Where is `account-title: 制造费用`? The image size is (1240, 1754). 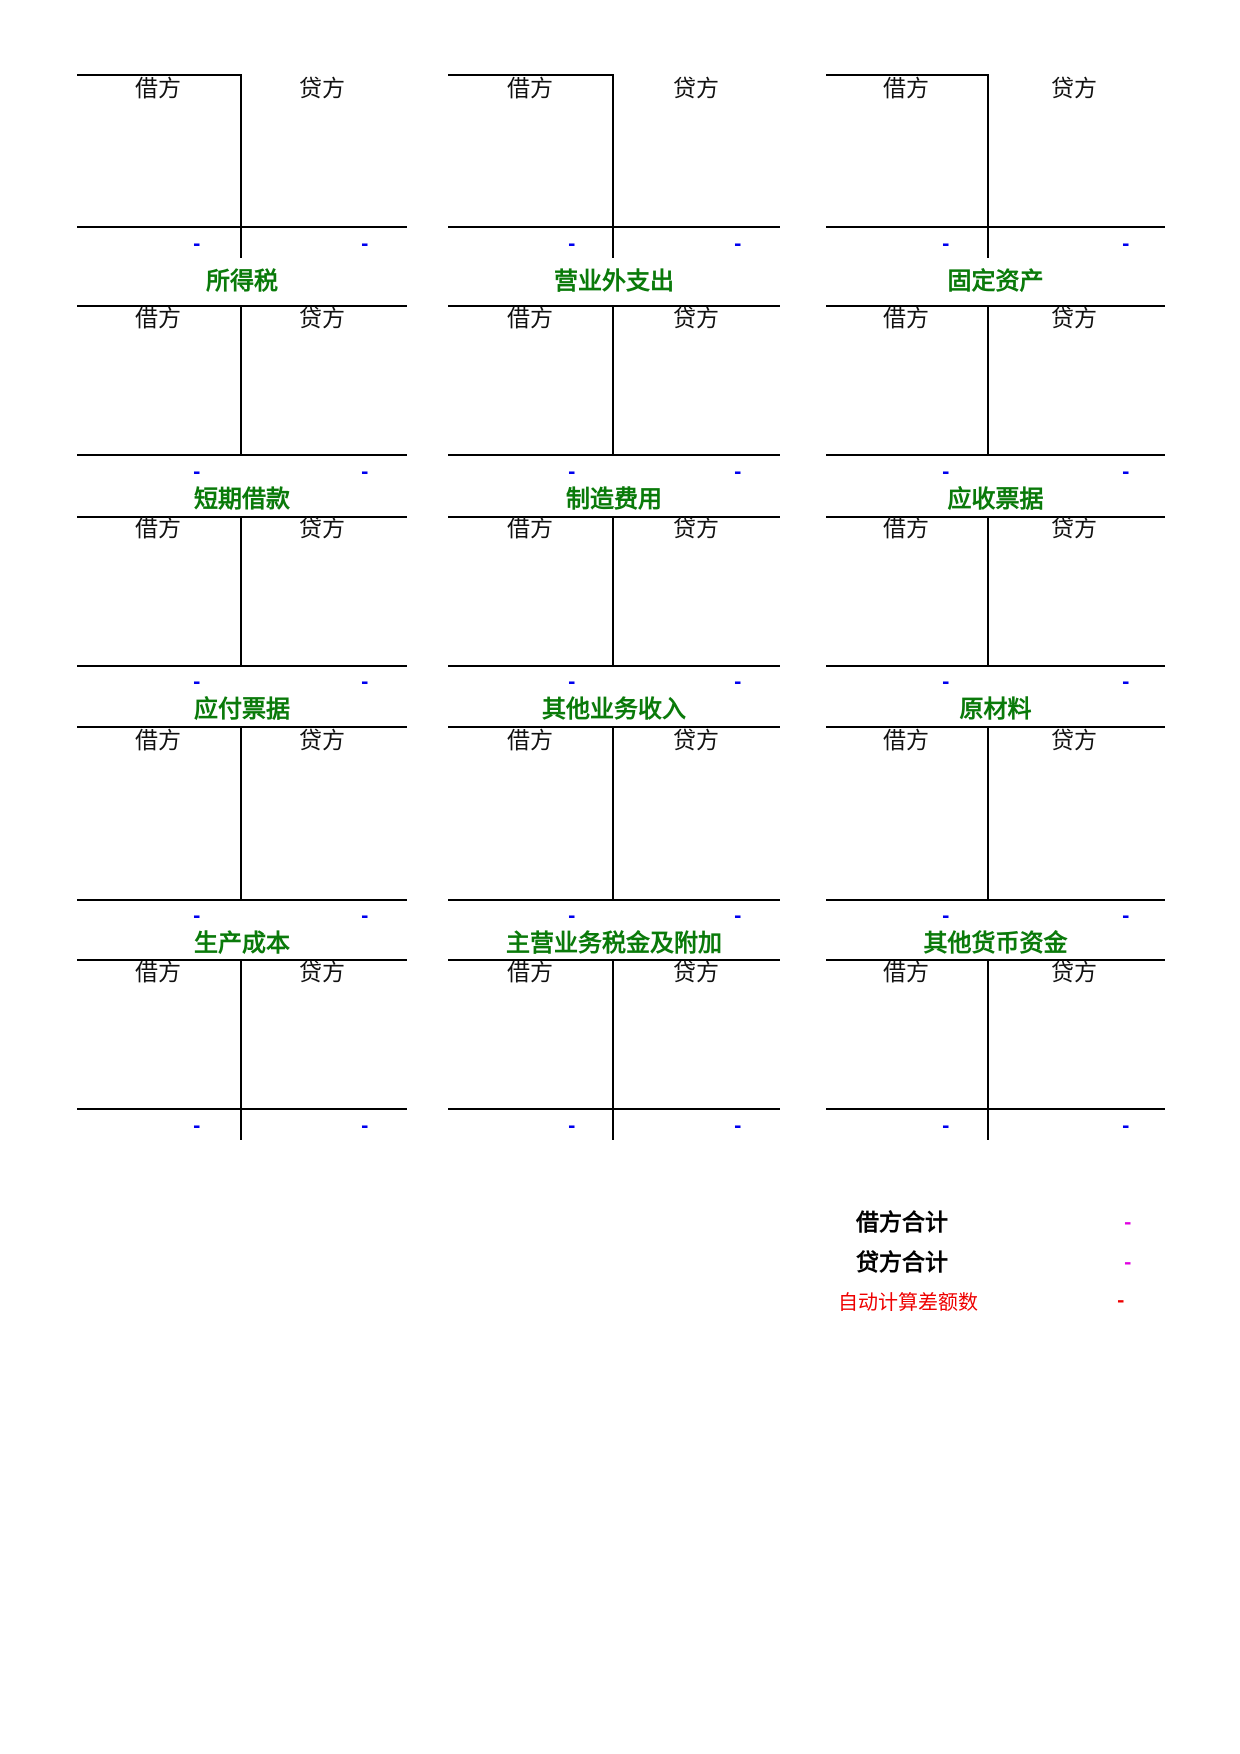
account-title: 制造费用 is located at coordinates (614, 499).